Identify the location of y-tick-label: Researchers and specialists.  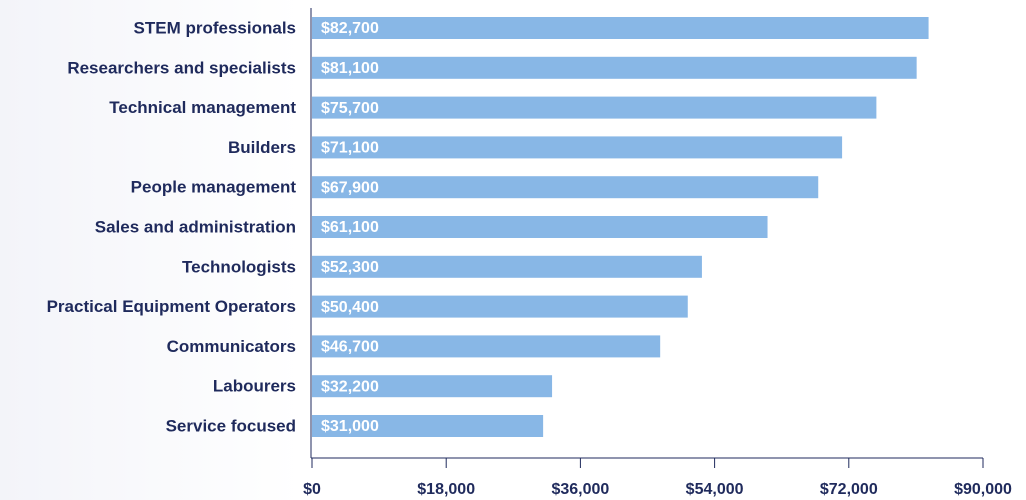
(181, 67).